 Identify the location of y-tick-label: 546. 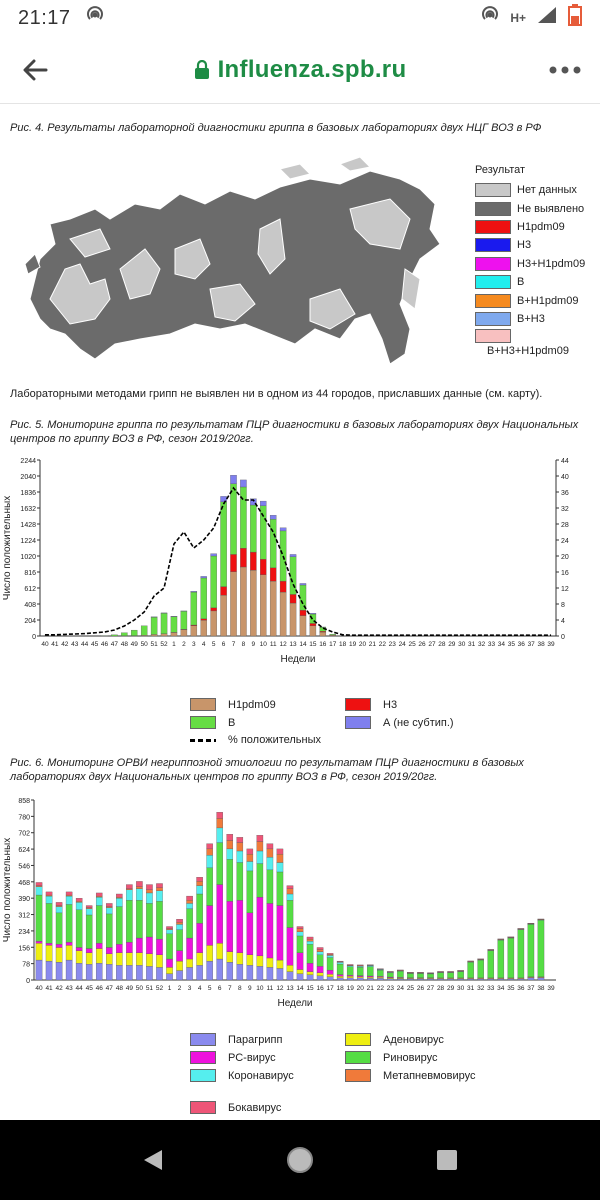
(24, 866).